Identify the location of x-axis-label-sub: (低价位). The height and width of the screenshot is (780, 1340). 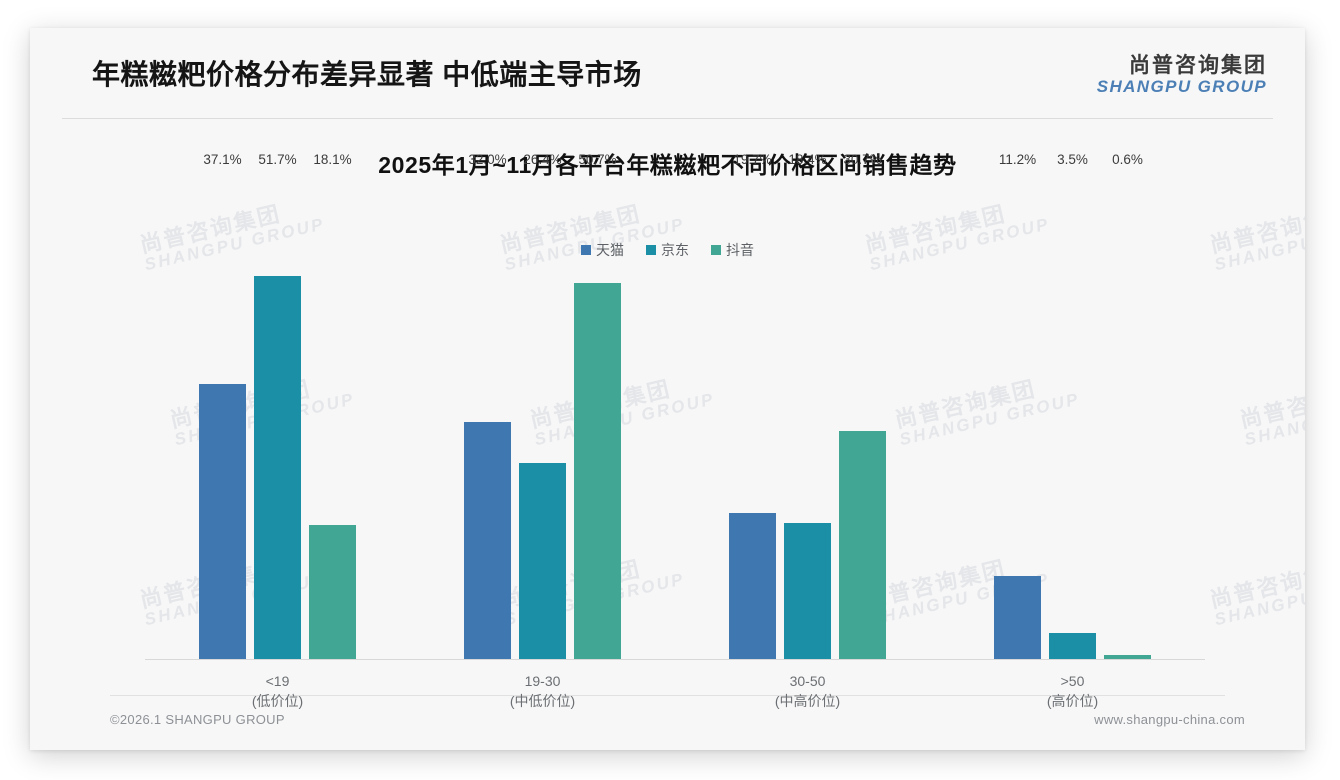
(277, 701).